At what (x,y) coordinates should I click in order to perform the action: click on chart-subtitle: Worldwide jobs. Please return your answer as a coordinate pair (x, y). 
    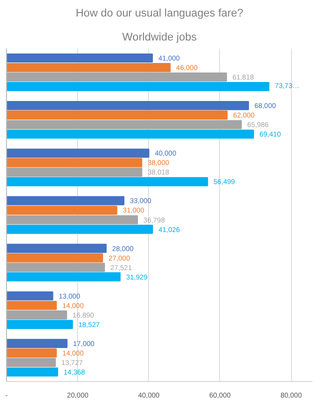
    Looking at the image, I should click on (160, 38).